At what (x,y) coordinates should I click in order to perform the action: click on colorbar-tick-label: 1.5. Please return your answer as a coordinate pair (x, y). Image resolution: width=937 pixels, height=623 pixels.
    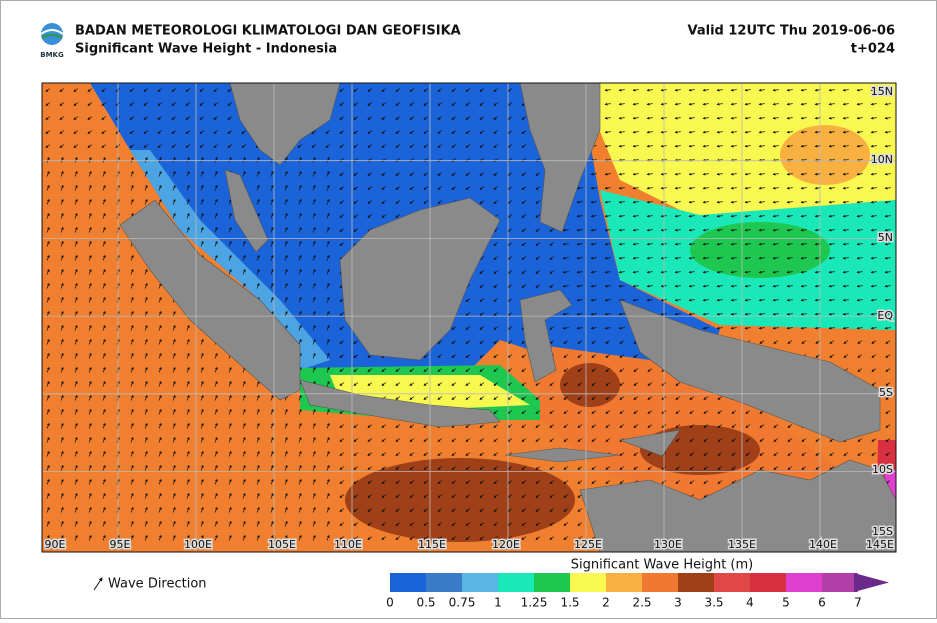
    Looking at the image, I should click on (569, 603).